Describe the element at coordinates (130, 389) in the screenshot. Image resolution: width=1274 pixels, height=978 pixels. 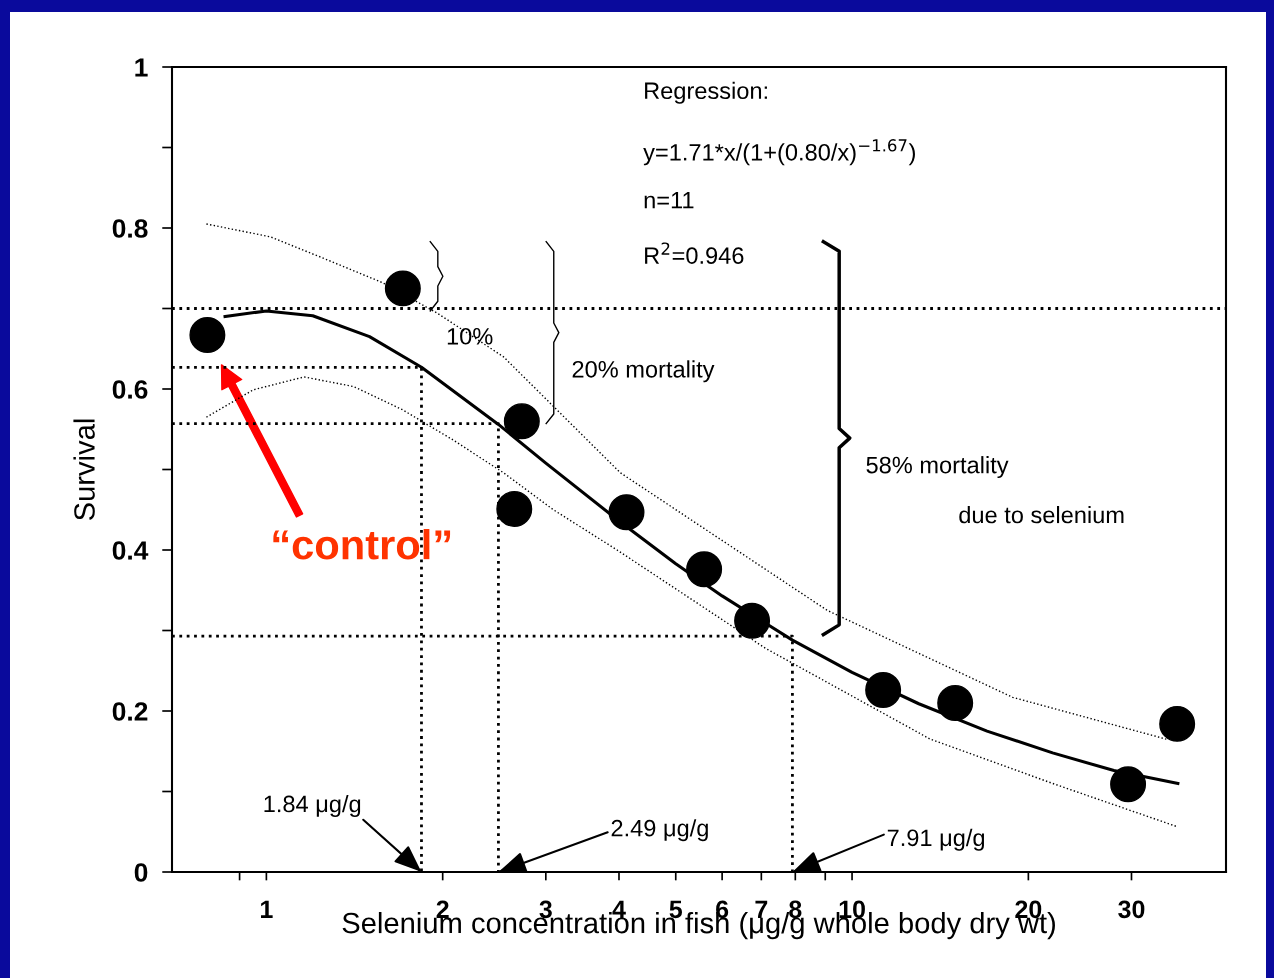
I see `y-tick-label: 0.6` at that location.